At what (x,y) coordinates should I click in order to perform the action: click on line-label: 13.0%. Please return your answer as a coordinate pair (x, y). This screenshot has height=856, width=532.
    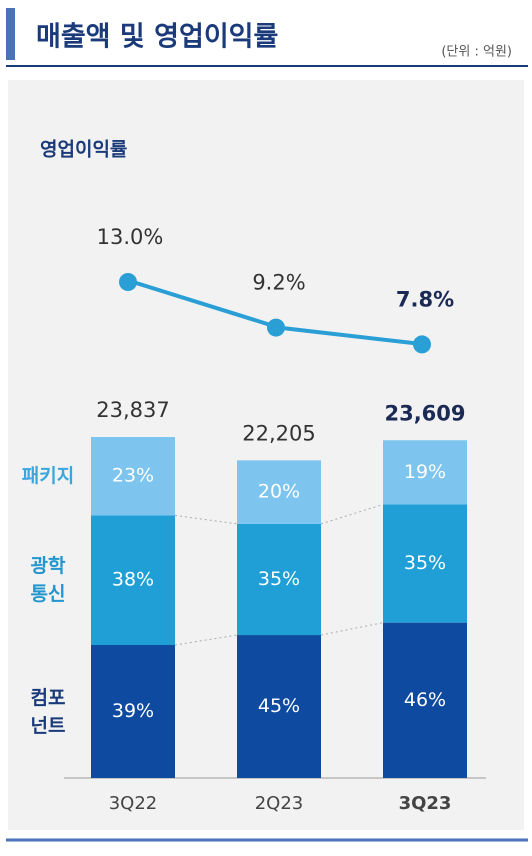
    Looking at the image, I should click on (130, 237).